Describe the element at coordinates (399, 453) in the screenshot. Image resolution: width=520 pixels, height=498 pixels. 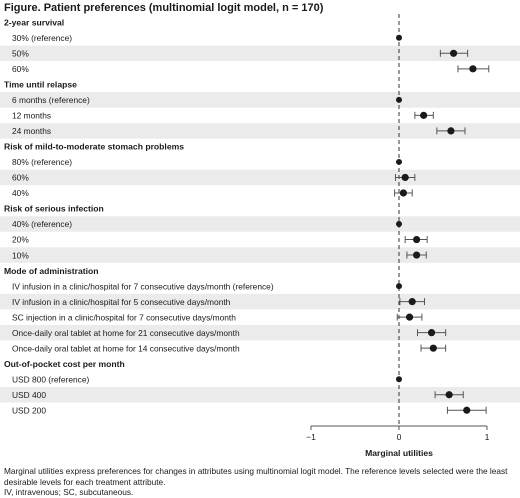
I see `x-axis-label: Marginal utilities` at that location.